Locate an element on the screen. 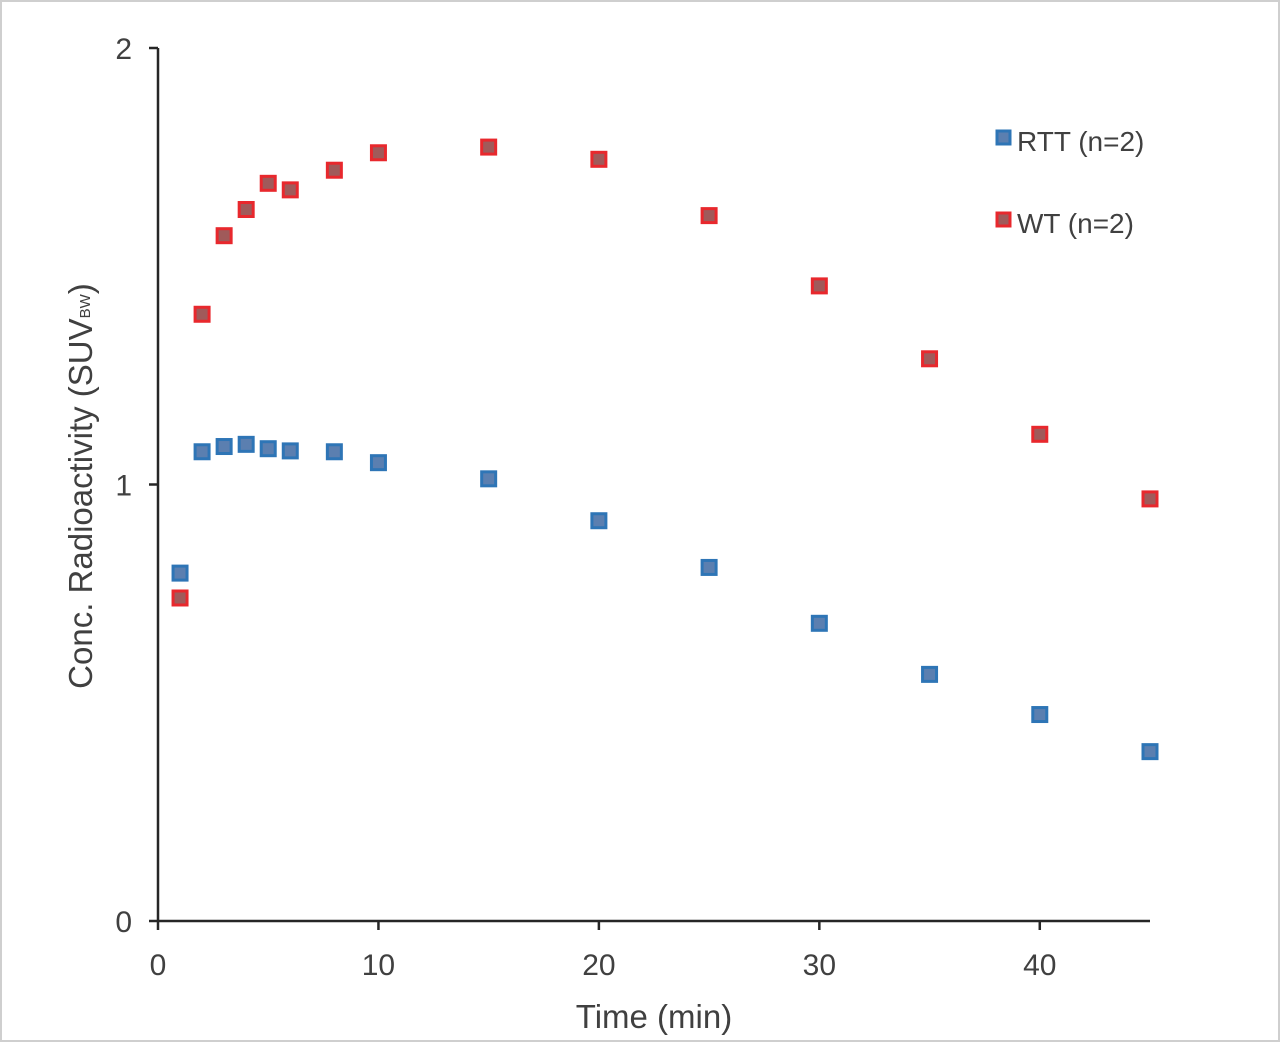 Image resolution: width=1280 pixels, height=1042 pixels. legend-label-wt: WT (n=2) is located at coordinates (1075, 223).